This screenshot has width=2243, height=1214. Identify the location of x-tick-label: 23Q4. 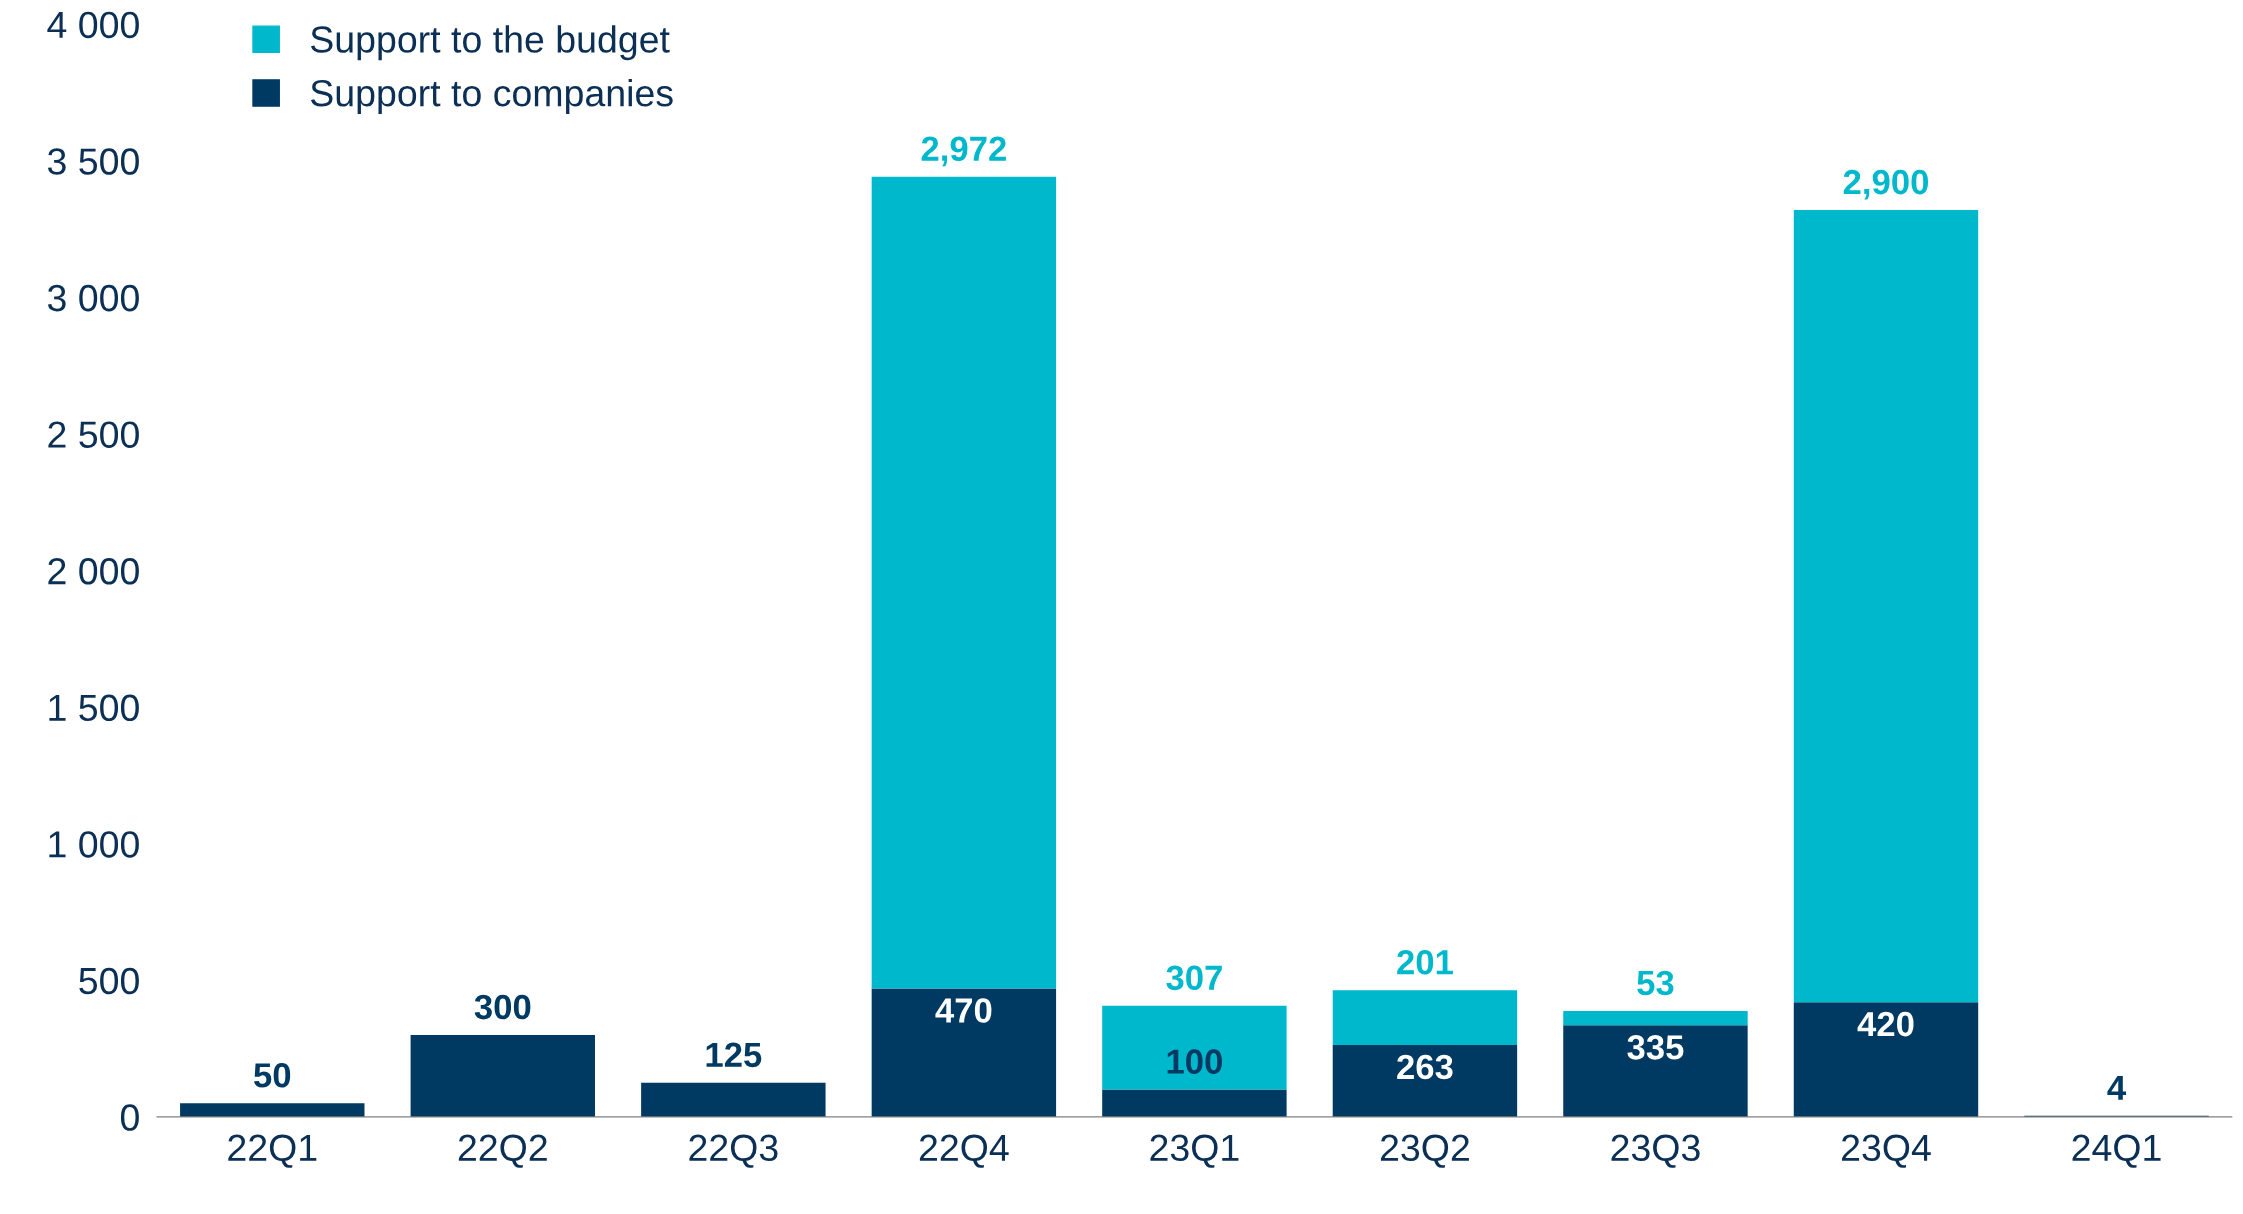
(1886, 1151).